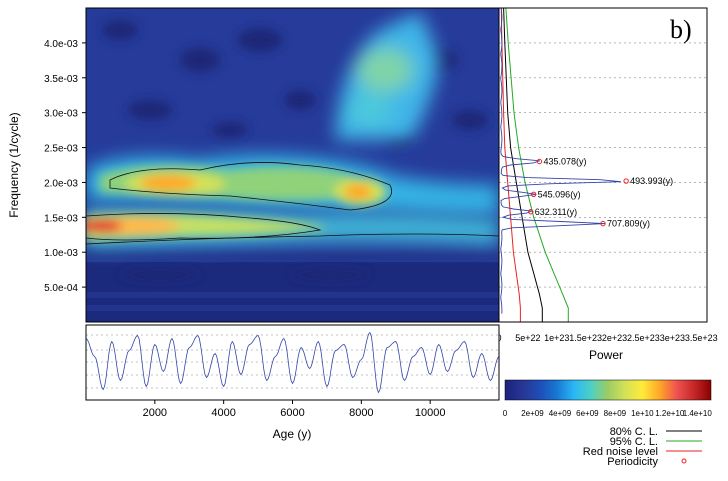 The width and height of the screenshot is (728, 481). What do you see at coordinates (614, 338) in the screenshot?
I see `power-x-tick-label: 2e+23` at bounding box center [614, 338].